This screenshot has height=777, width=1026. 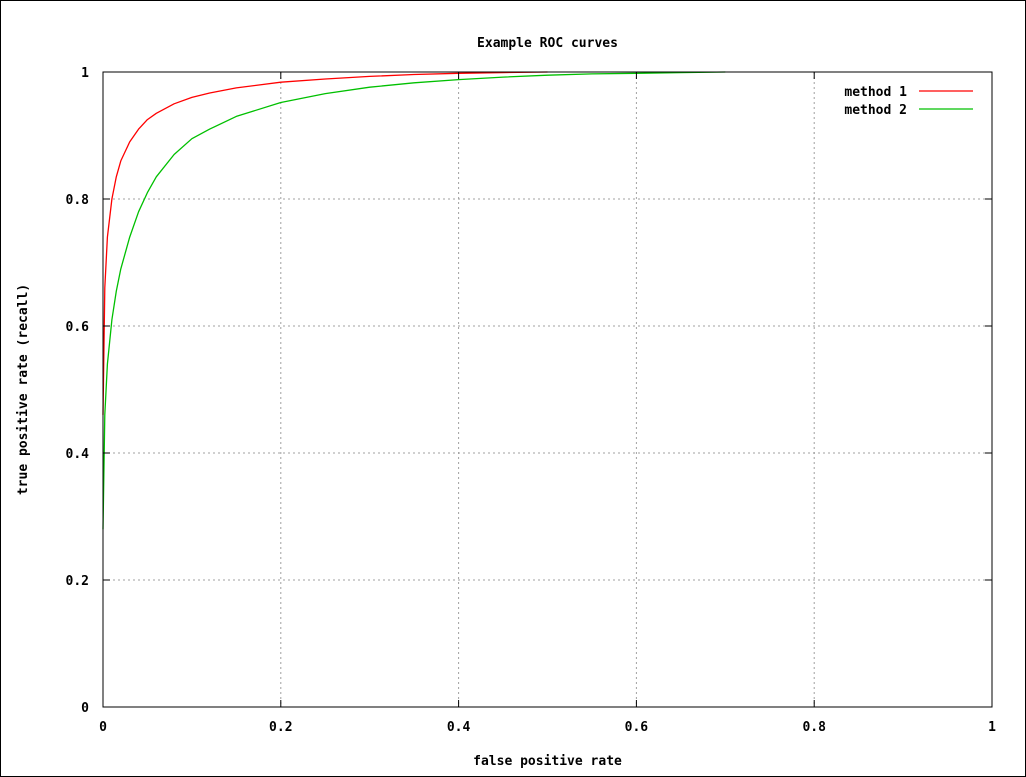 I want to click on legend: method 1 method 2, so click(x=908, y=101).